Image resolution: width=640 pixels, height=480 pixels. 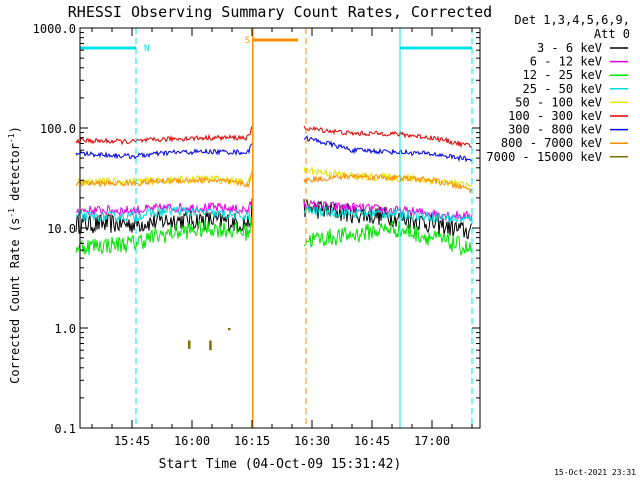 I want to click on y-axis-label: Corrected Count Rate (s-1 detector-1), so click(x=14, y=255).